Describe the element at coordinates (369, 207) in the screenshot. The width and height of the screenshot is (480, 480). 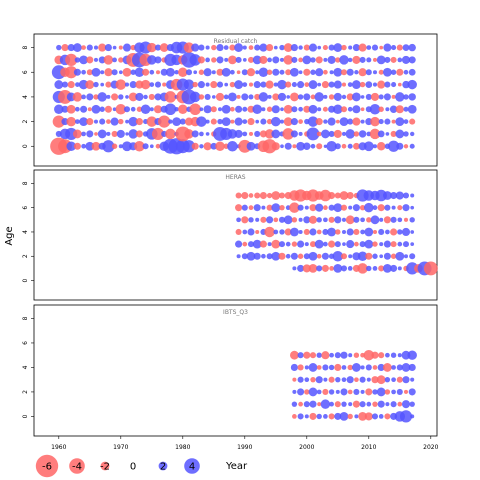
I see `bubble: 2010, age 6: 2.2` at that location.